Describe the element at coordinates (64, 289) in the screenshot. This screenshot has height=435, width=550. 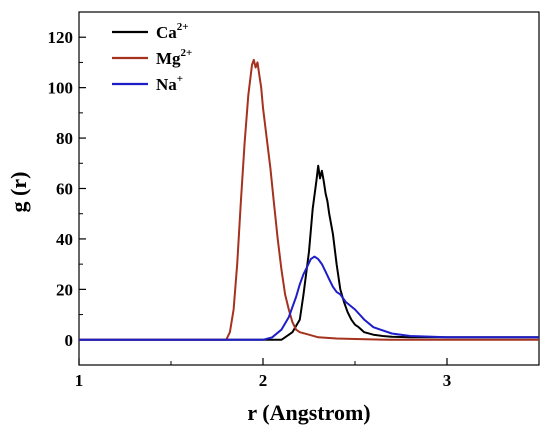
I see `y-tick-label: 20` at that location.